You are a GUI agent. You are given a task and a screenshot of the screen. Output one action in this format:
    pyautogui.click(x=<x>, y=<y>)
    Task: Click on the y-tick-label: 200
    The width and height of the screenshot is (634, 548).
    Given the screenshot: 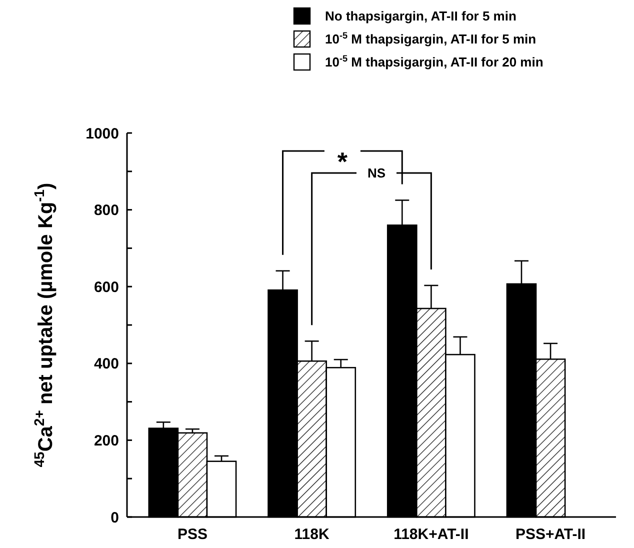 What is the action you would take?
    pyautogui.click(x=106, y=441)
    